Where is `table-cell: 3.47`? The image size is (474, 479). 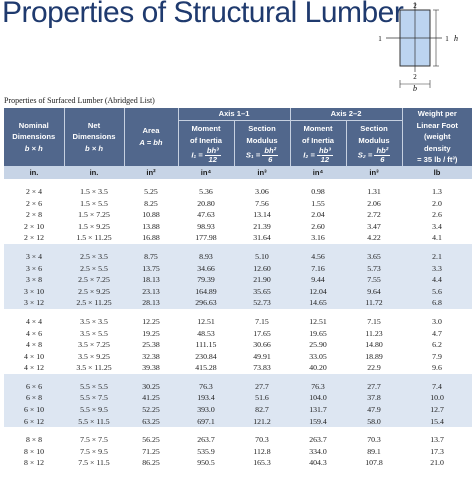
table-cell: 3.47 is located at coordinates (374, 226).